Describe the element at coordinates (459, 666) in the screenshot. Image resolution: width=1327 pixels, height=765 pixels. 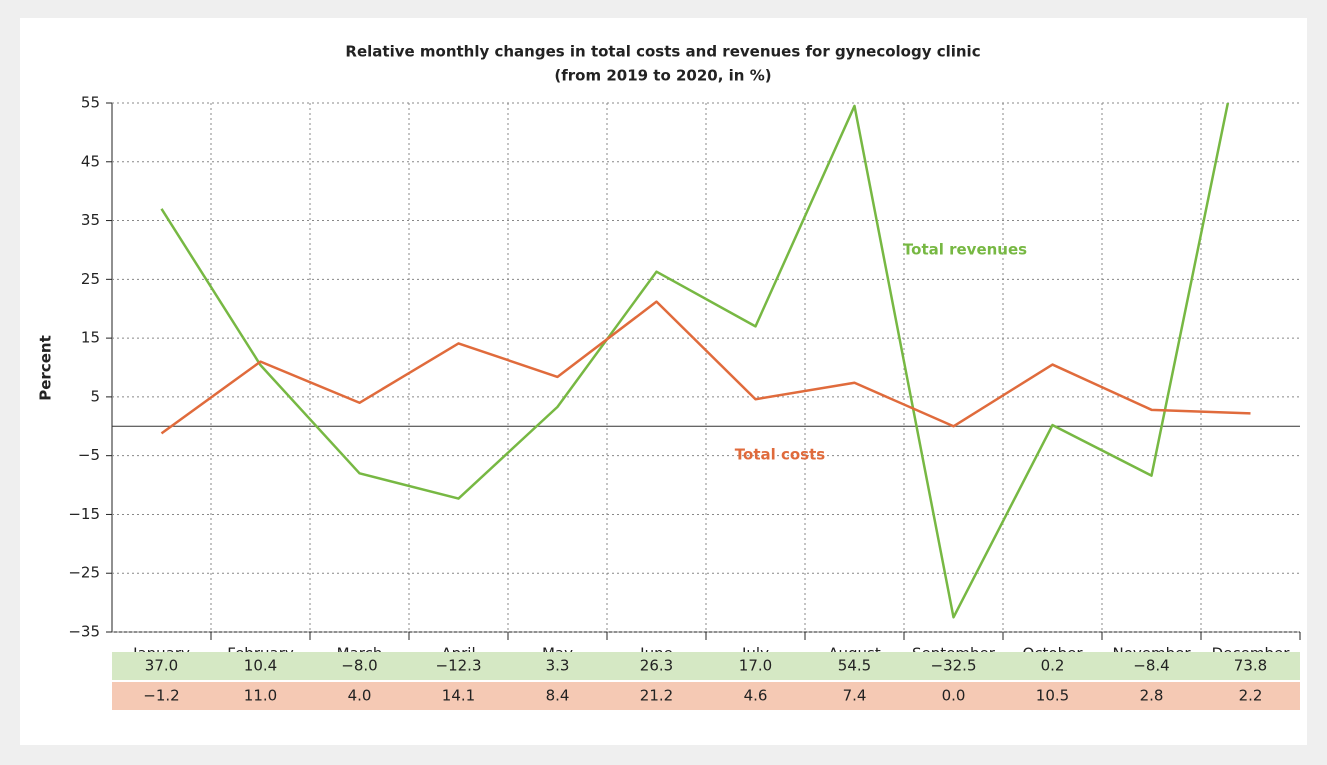
I see `table-cell: −12.3` at that location.